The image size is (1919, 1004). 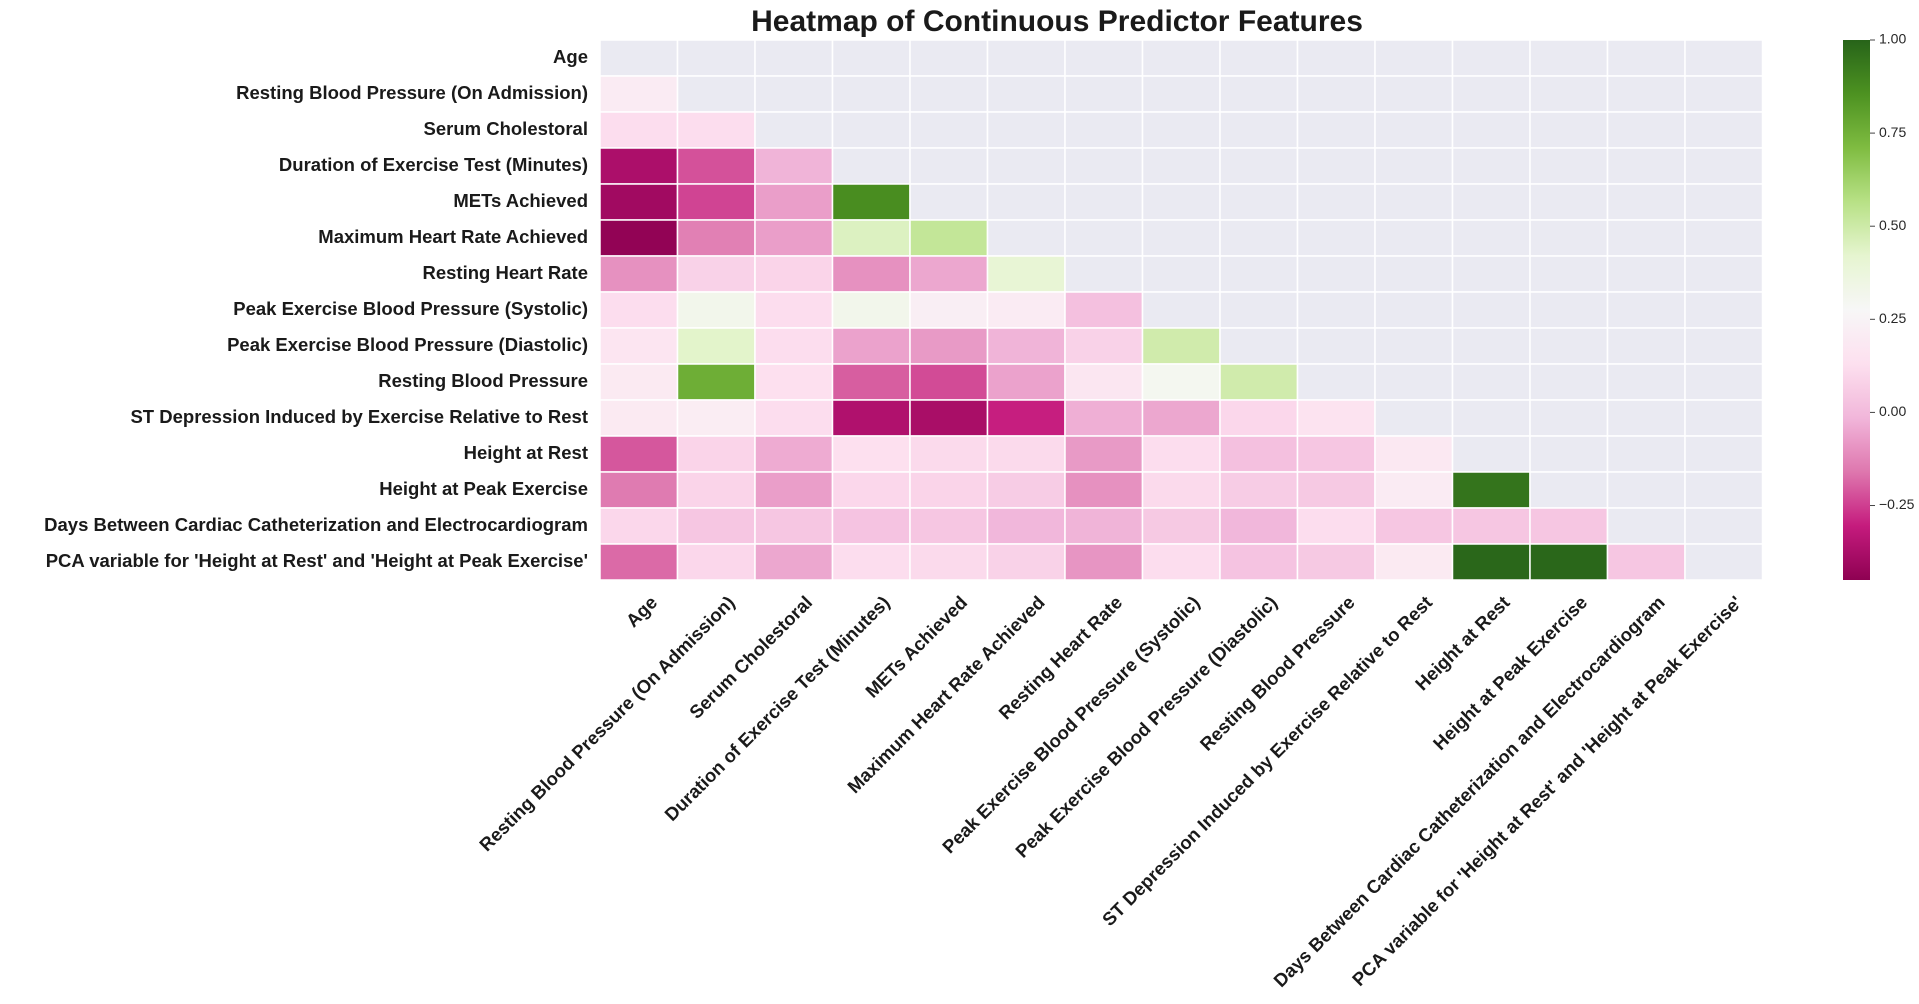 What do you see at coordinates (1879, 305) in the screenshot?
I see `colorbar: 1.00 0.75 0.50 0.25 0.00 −0.25` at bounding box center [1879, 305].